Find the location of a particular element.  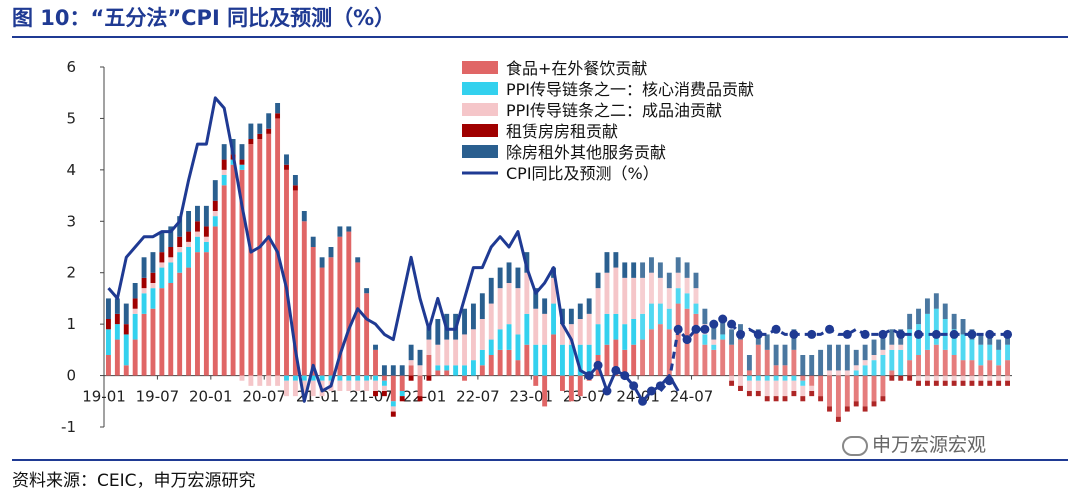

cpi-point is located at coordinates (660, 386).